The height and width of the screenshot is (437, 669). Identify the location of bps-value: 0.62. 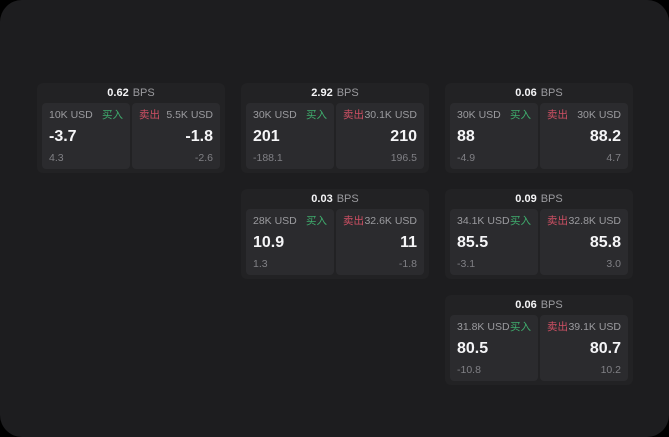
(118, 93).